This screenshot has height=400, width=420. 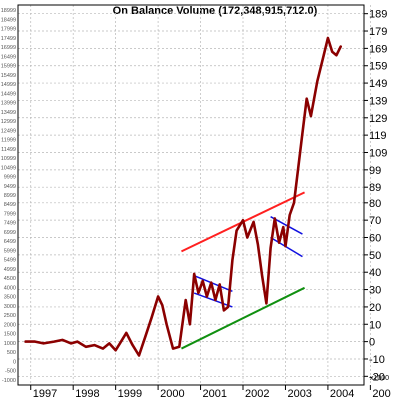 What do you see at coordinates (8, 48) in the screenshot?
I see `left-tick-label: 16999` at bounding box center [8, 48].